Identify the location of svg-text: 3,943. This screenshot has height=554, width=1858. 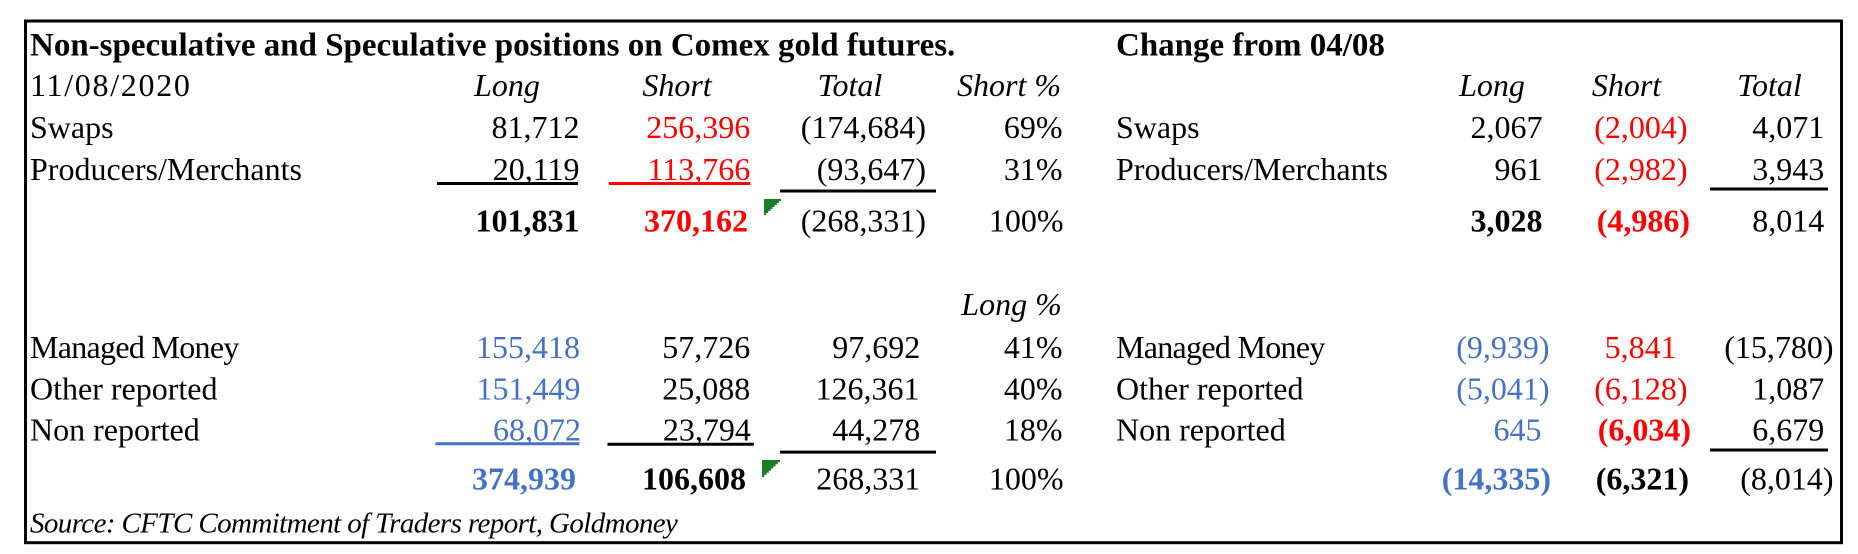
(1788, 169).